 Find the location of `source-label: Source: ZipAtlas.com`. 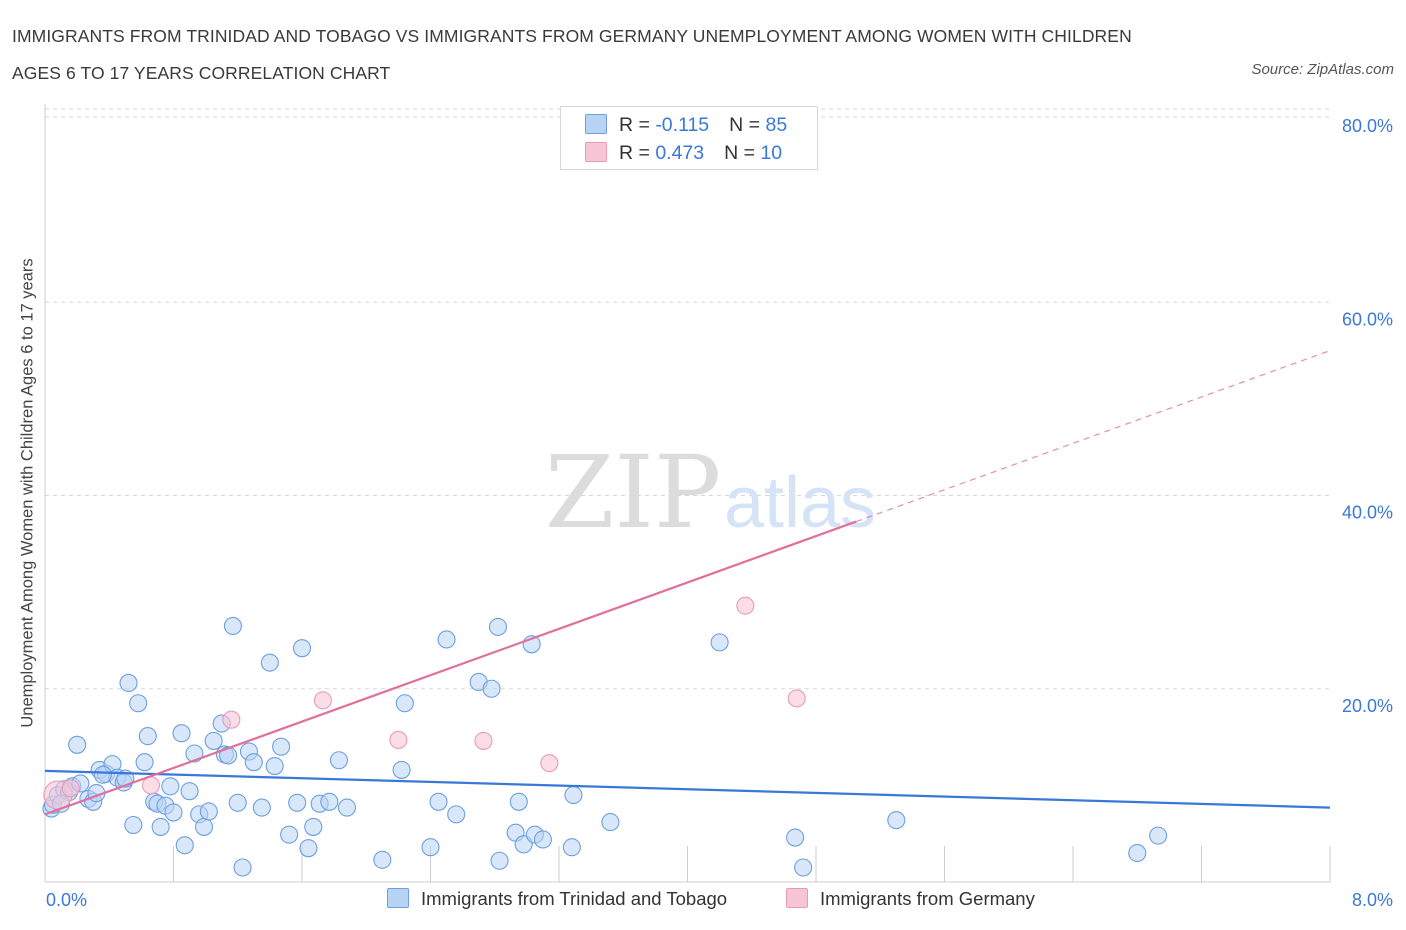

source-label: Source: ZipAtlas.com is located at coordinates (1322, 69).